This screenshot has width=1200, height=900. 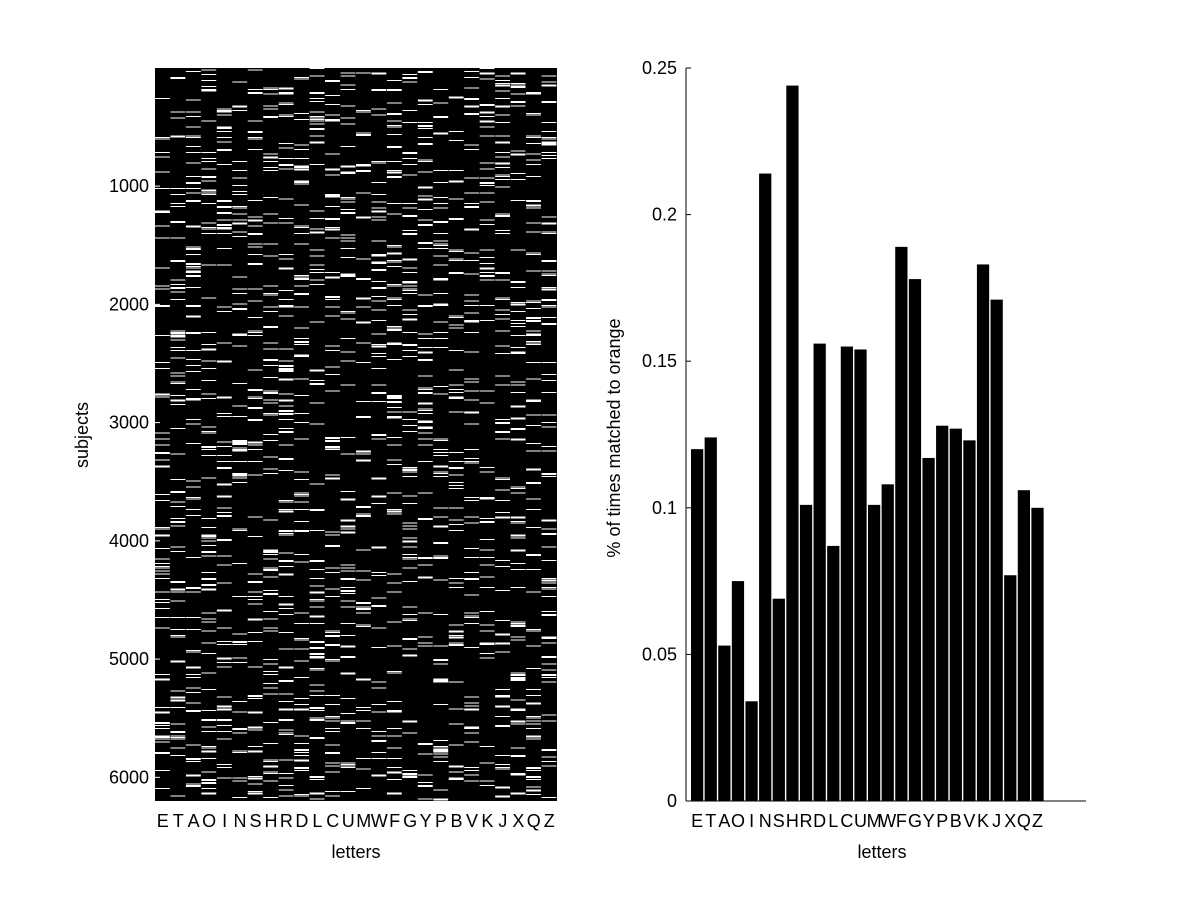 What do you see at coordinates (915, 821) in the screenshot?
I see `bar-x-tick-label: G` at bounding box center [915, 821].